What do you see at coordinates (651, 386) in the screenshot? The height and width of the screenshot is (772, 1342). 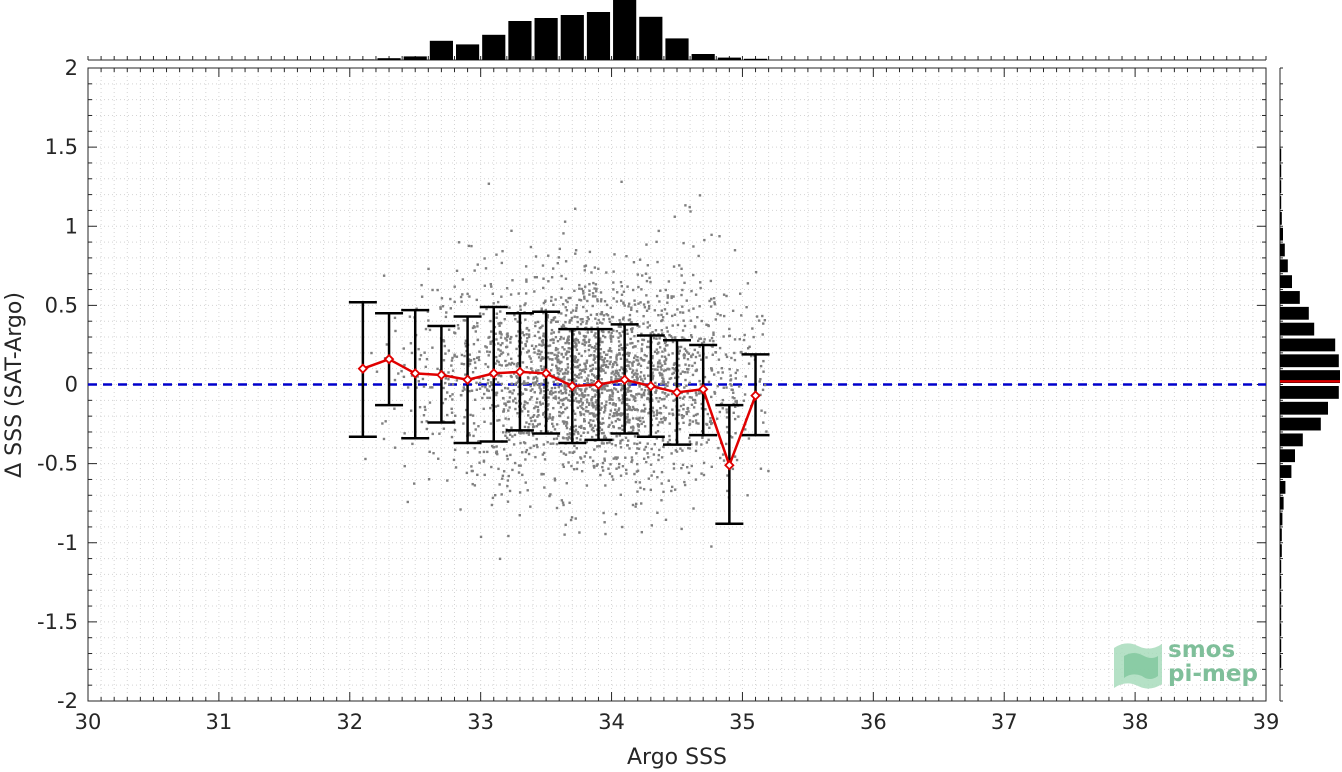 I see `mean-marker` at bounding box center [651, 386].